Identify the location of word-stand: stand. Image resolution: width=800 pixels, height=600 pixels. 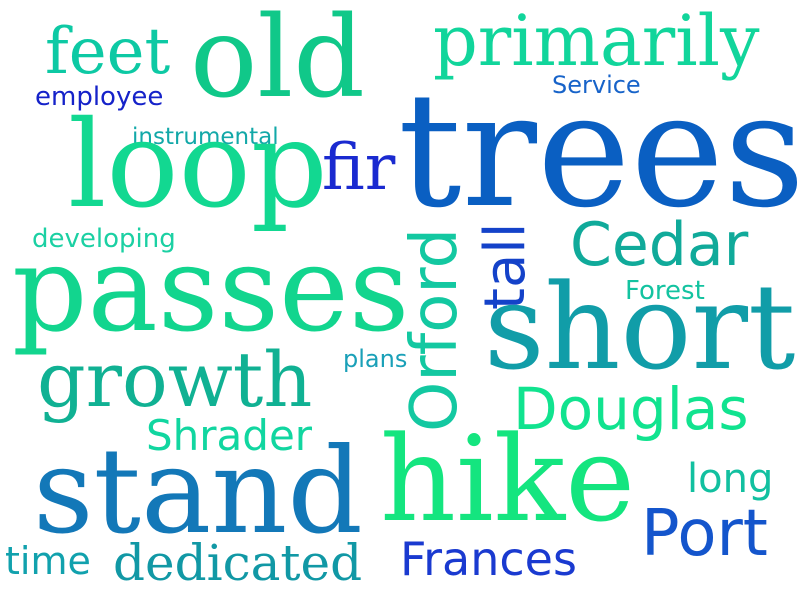
(198, 491).